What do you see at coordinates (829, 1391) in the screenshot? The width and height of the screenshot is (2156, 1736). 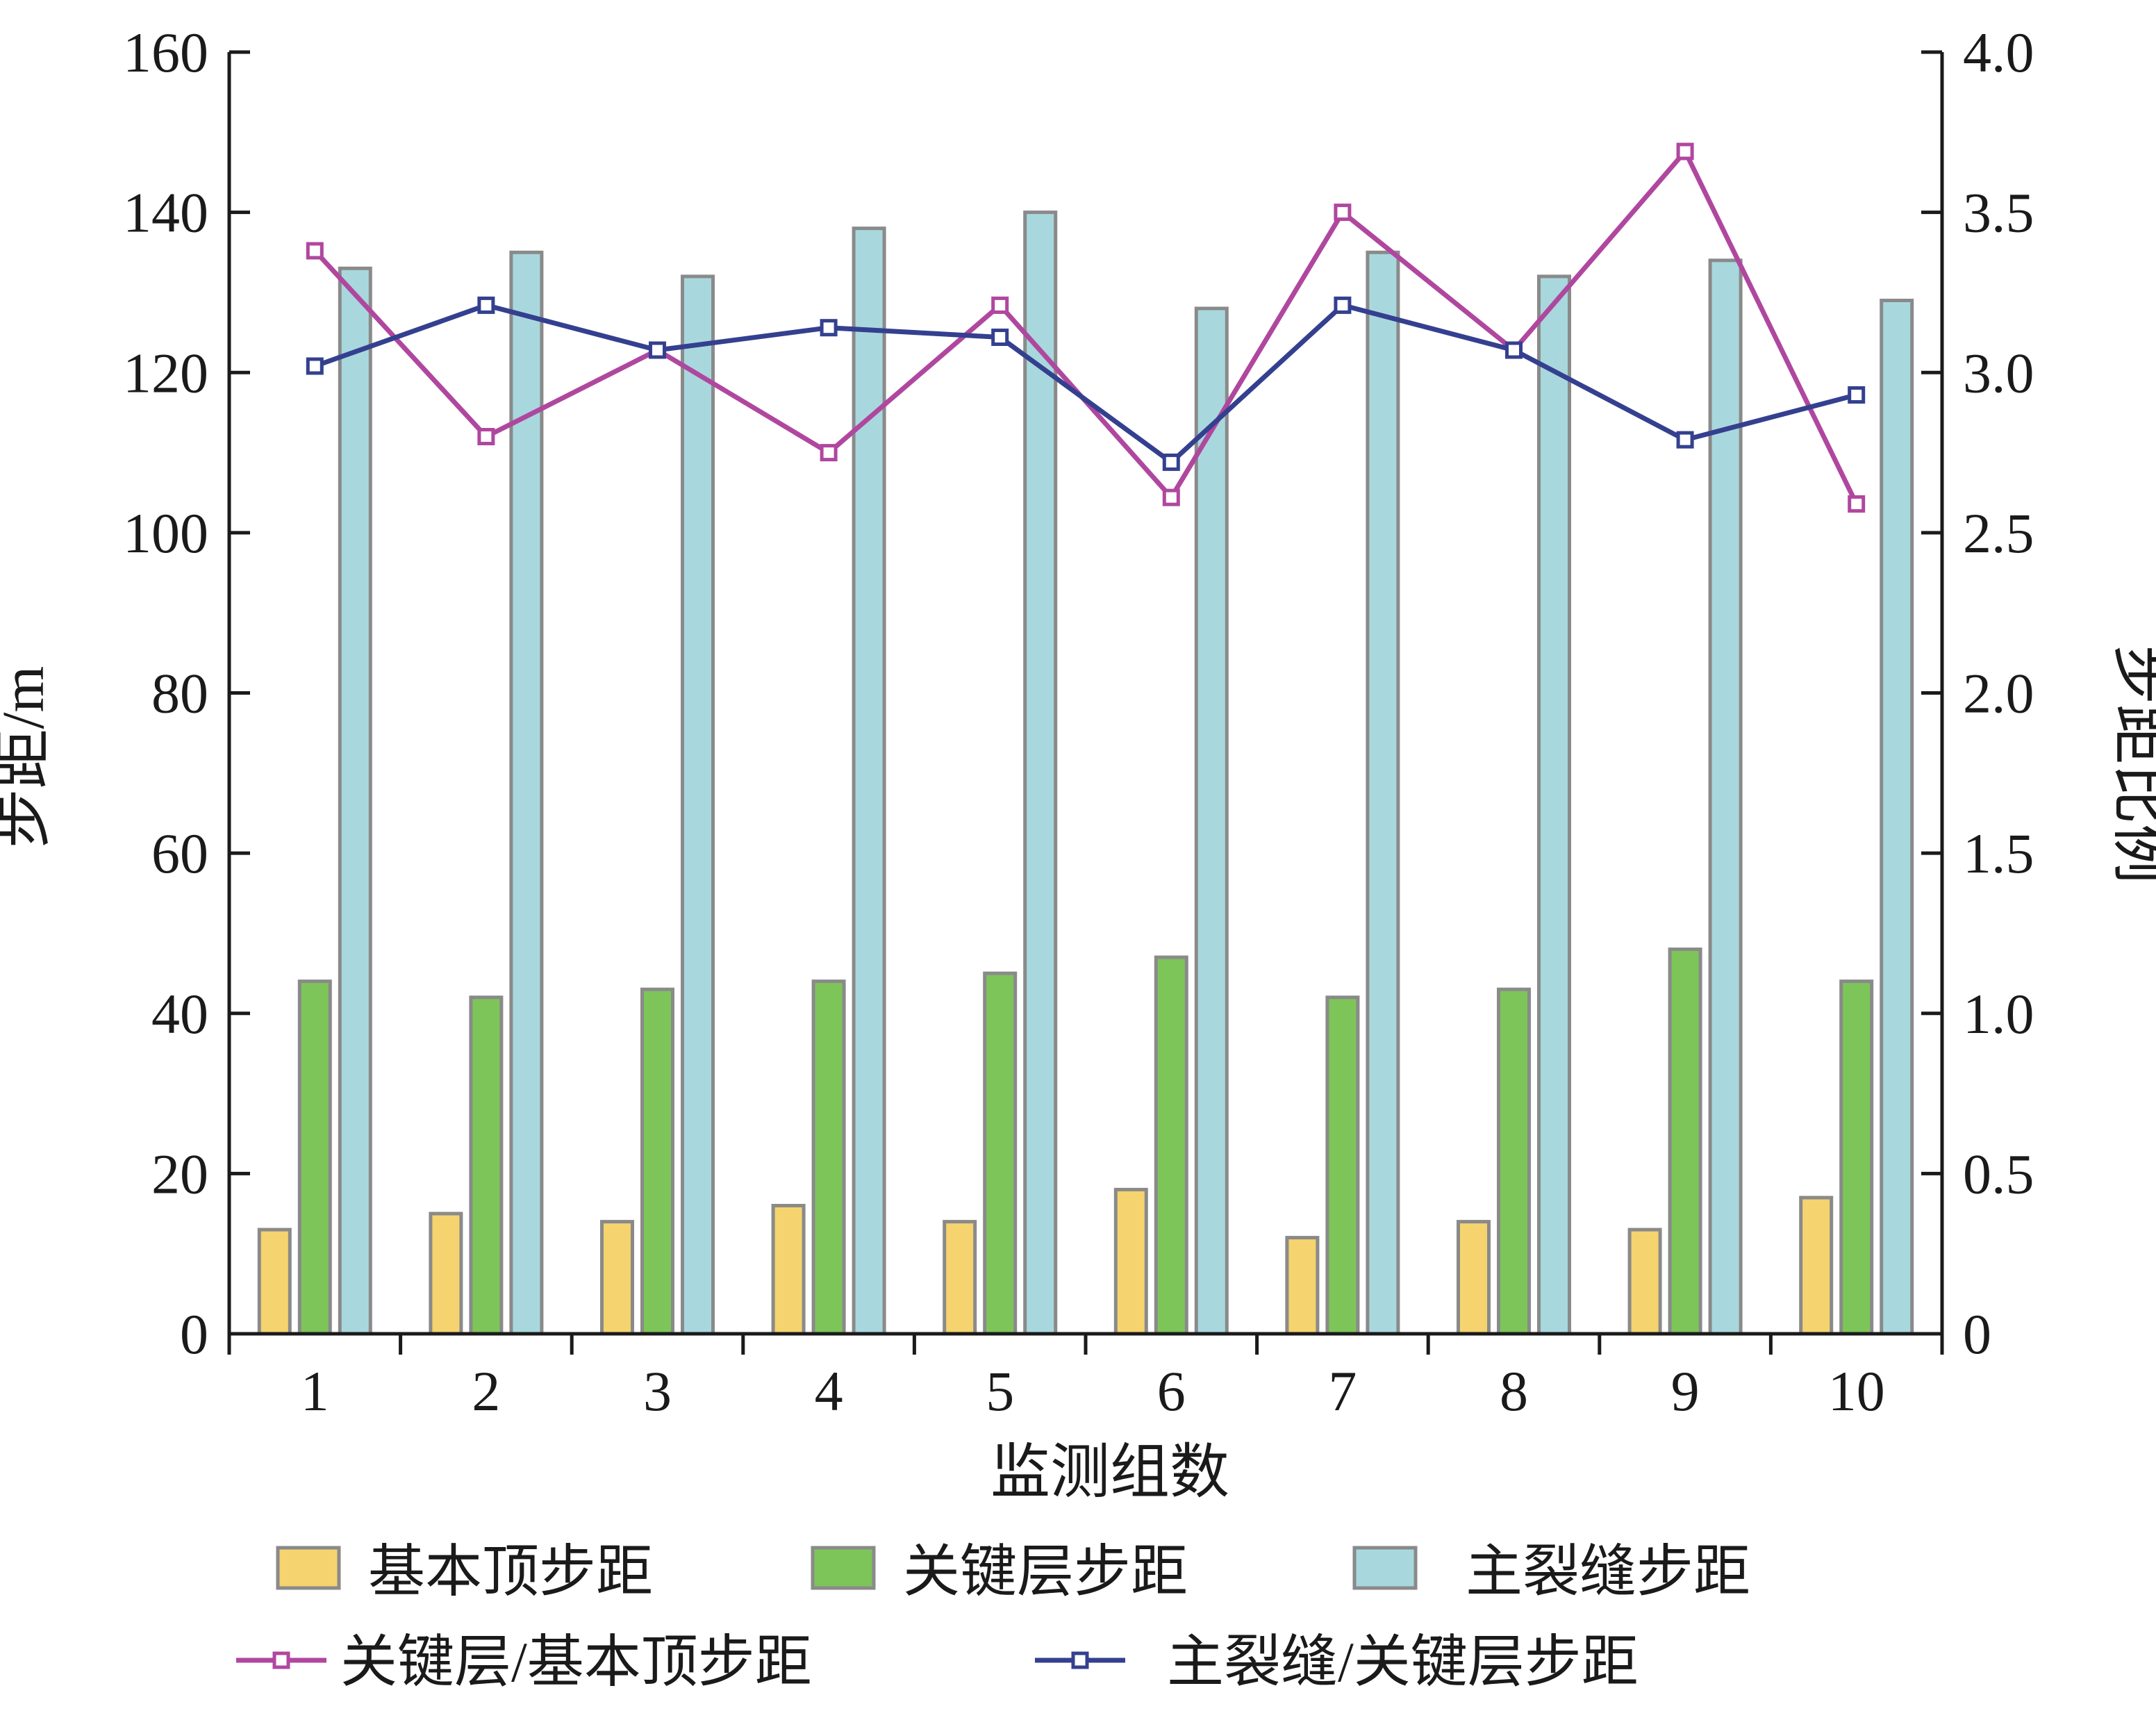 I see `x-tick-label: 4` at bounding box center [829, 1391].